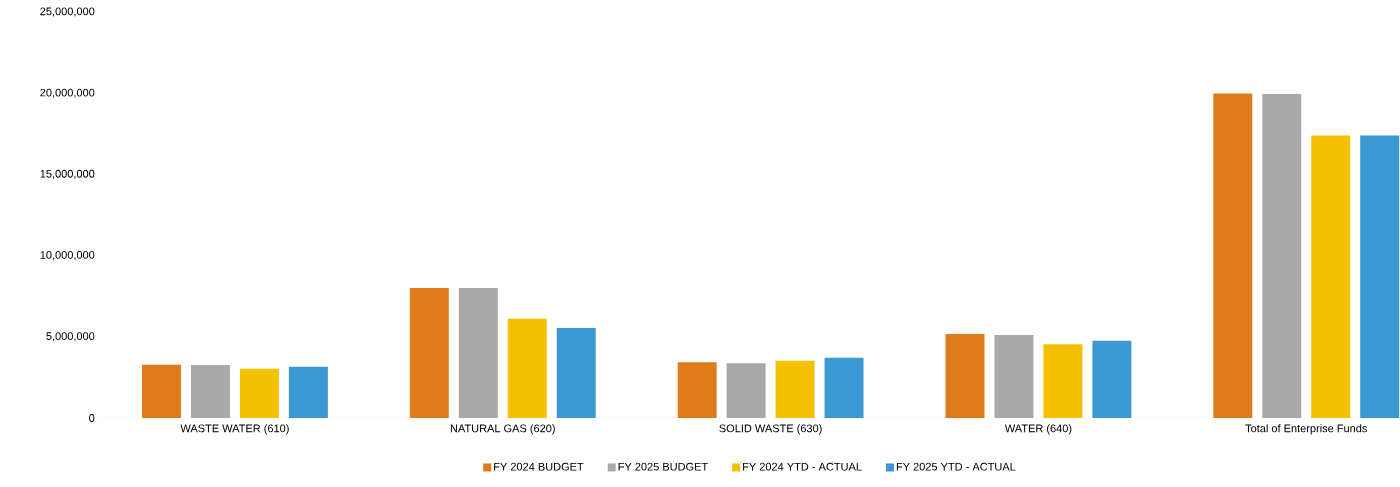 This screenshot has height=487, width=1400. Describe the element at coordinates (234, 429) in the screenshot. I see `x-tick-label: WASTE WATER (610)` at that location.